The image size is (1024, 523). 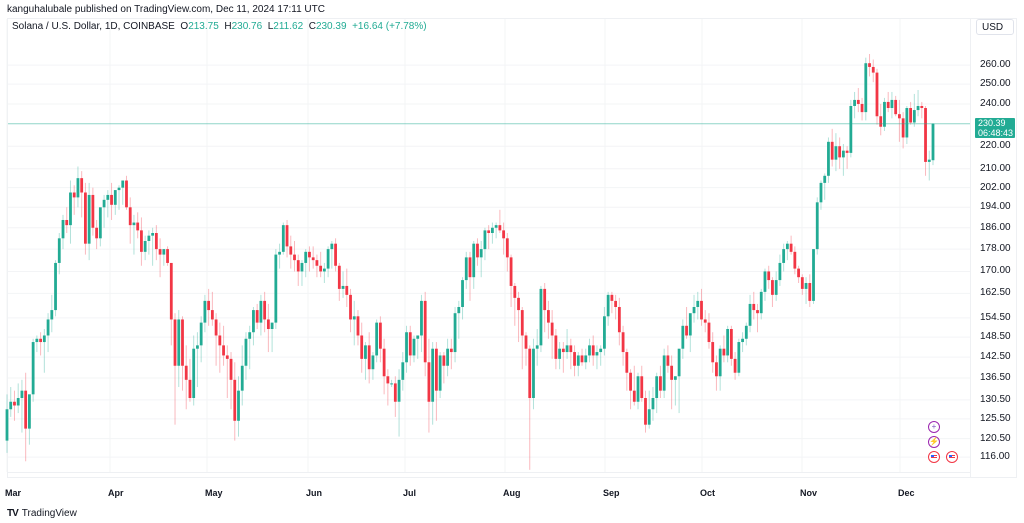 I want to click on price-axis-label: 220.00, so click(x=995, y=146).